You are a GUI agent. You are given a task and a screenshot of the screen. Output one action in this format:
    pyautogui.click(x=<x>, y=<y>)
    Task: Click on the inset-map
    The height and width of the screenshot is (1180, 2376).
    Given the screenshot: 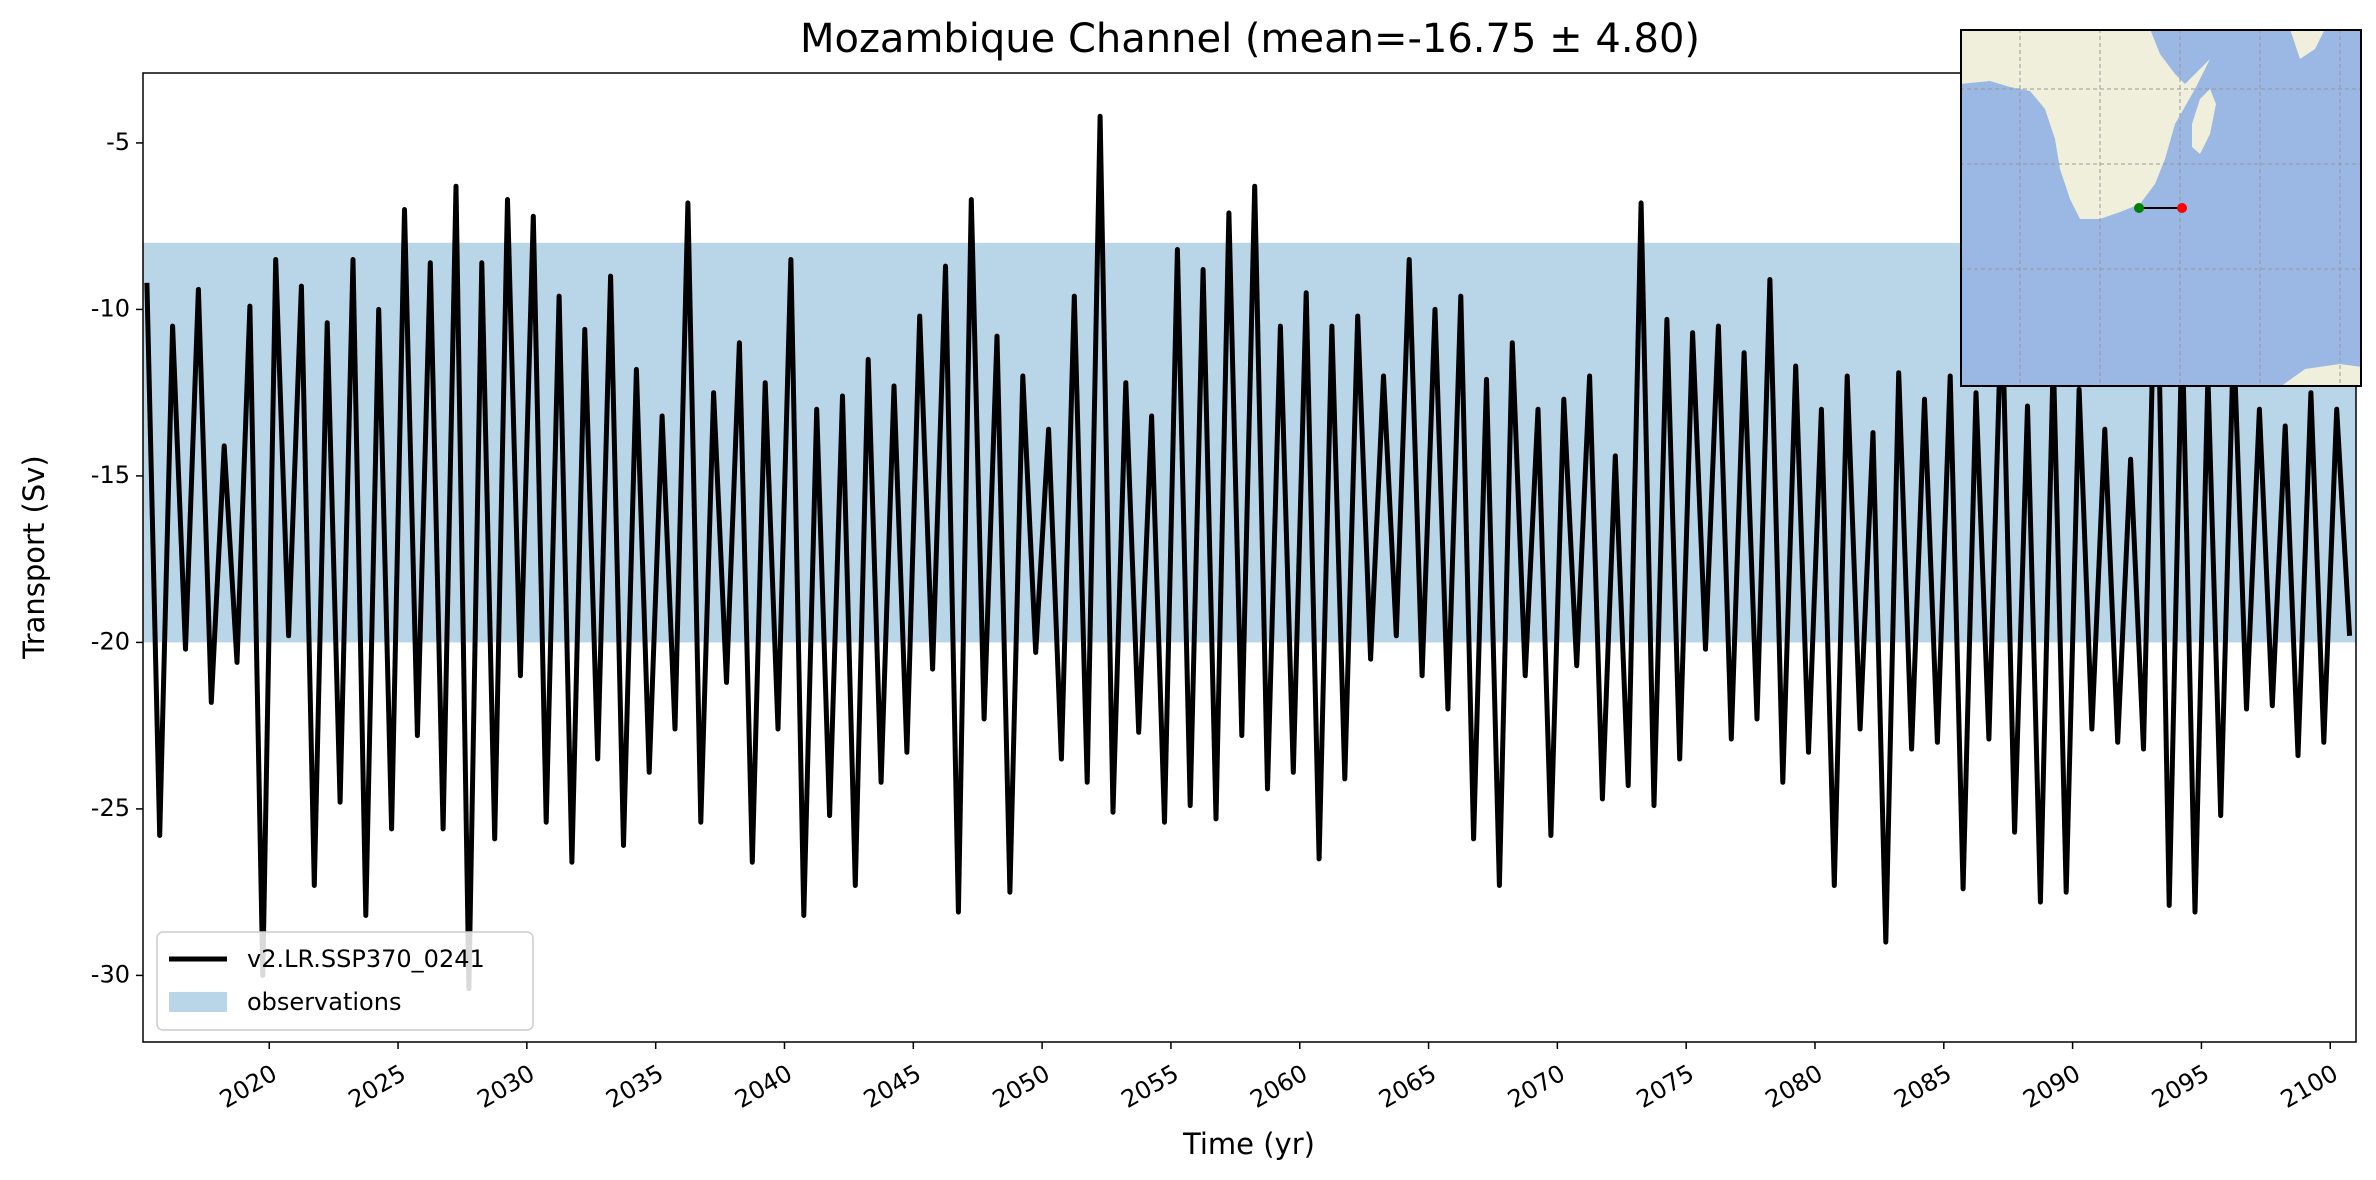 What is the action you would take?
    pyautogui.click(x=2161, y=208)
    